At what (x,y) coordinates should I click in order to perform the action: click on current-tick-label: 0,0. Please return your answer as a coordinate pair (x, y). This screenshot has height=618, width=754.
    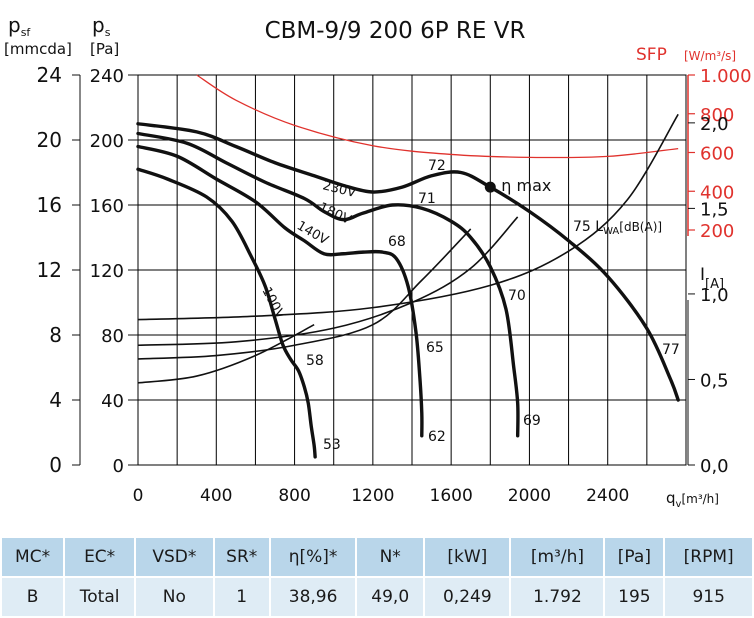
    Looking at the image, I should click on (714, 466).